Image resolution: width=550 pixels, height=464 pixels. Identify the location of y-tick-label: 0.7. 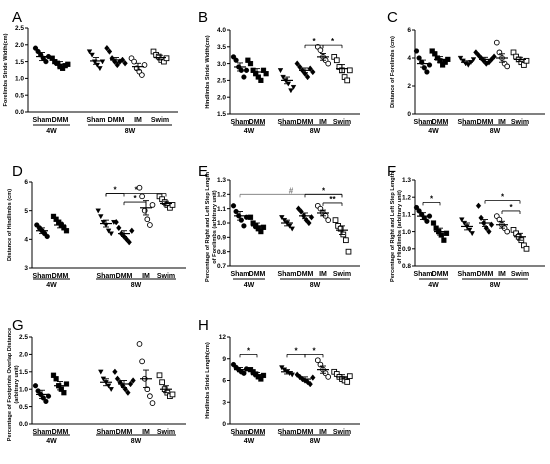
(221, 266).